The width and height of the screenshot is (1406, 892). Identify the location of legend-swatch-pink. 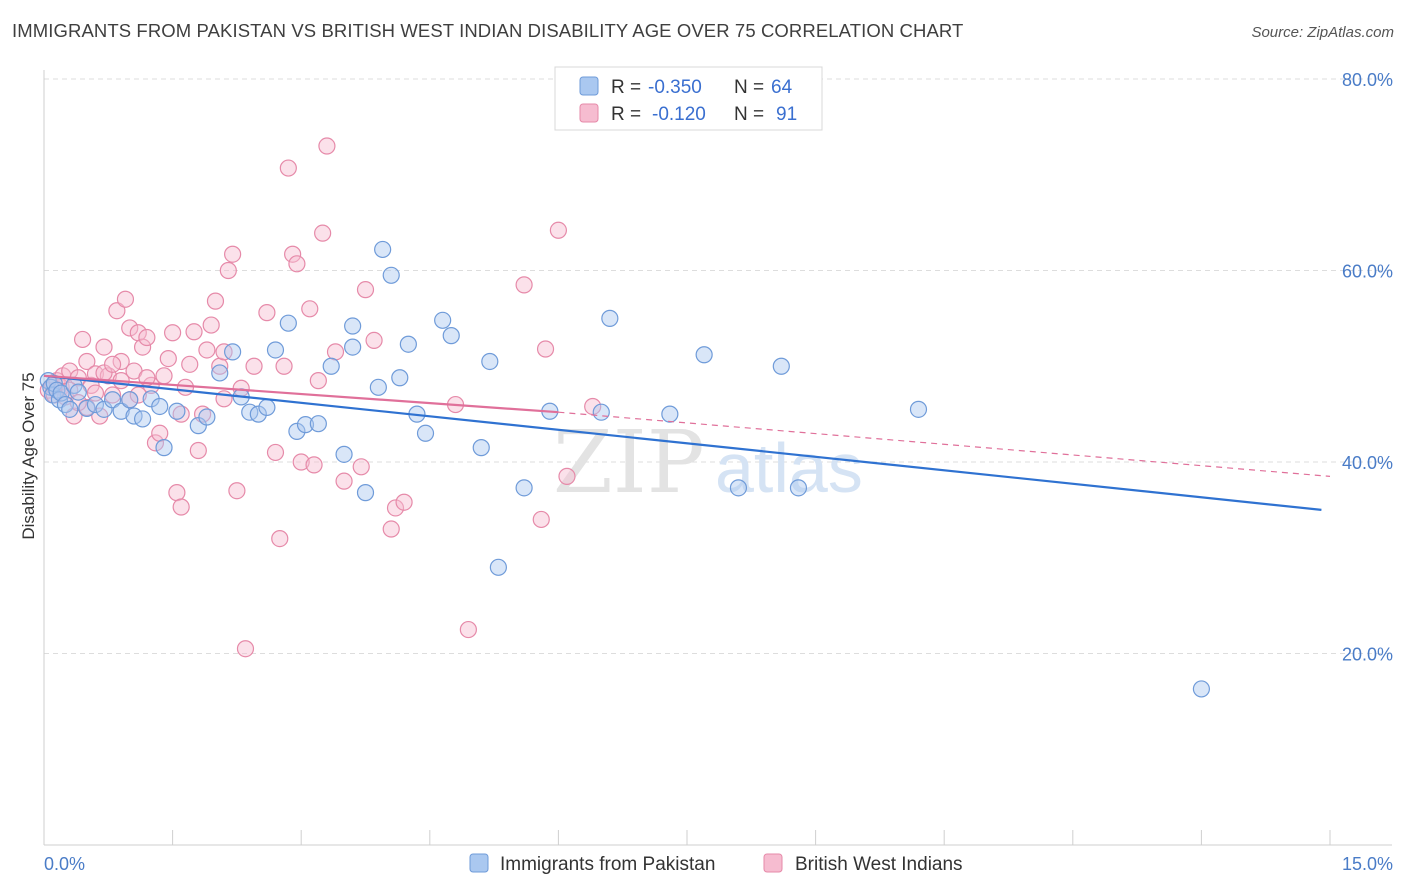
(589, 113).